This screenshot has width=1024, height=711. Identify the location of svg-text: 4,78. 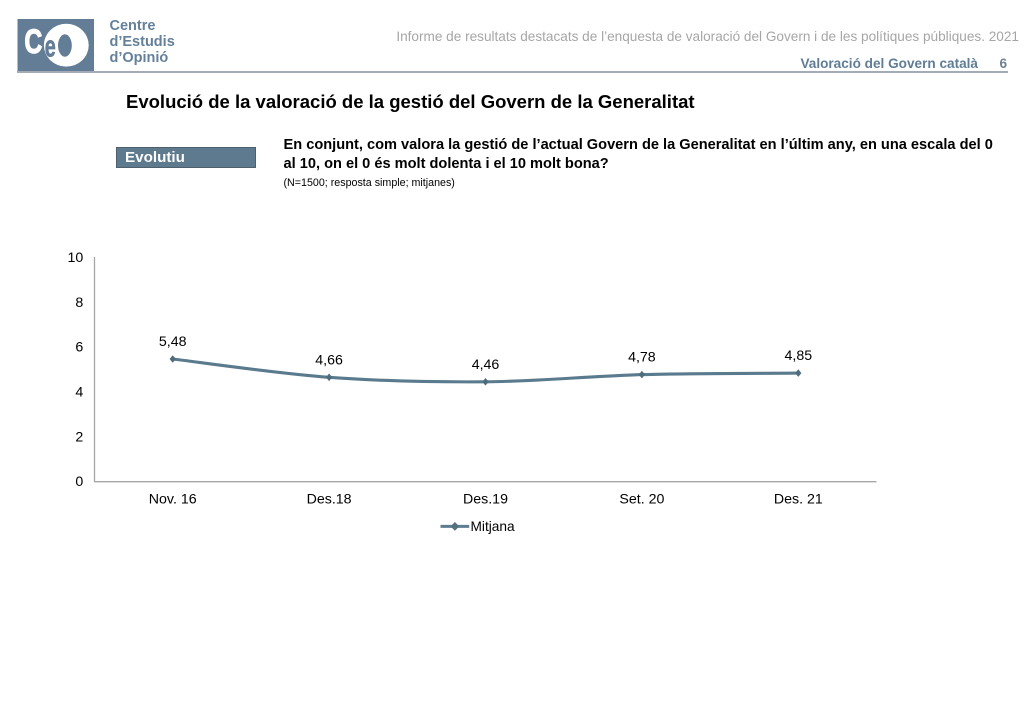
(642, 358).